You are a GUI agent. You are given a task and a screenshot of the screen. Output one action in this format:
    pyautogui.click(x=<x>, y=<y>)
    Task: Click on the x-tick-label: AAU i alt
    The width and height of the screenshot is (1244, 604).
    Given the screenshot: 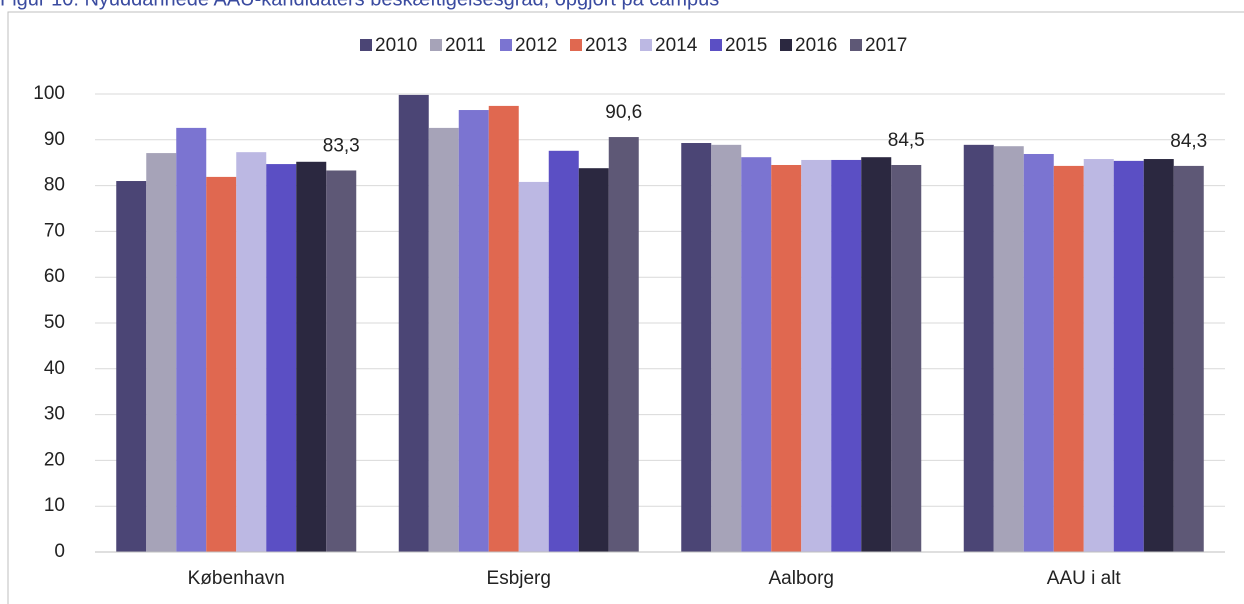 What is the action you would take?
    pyautogui.click(x=1084, y=578)
    